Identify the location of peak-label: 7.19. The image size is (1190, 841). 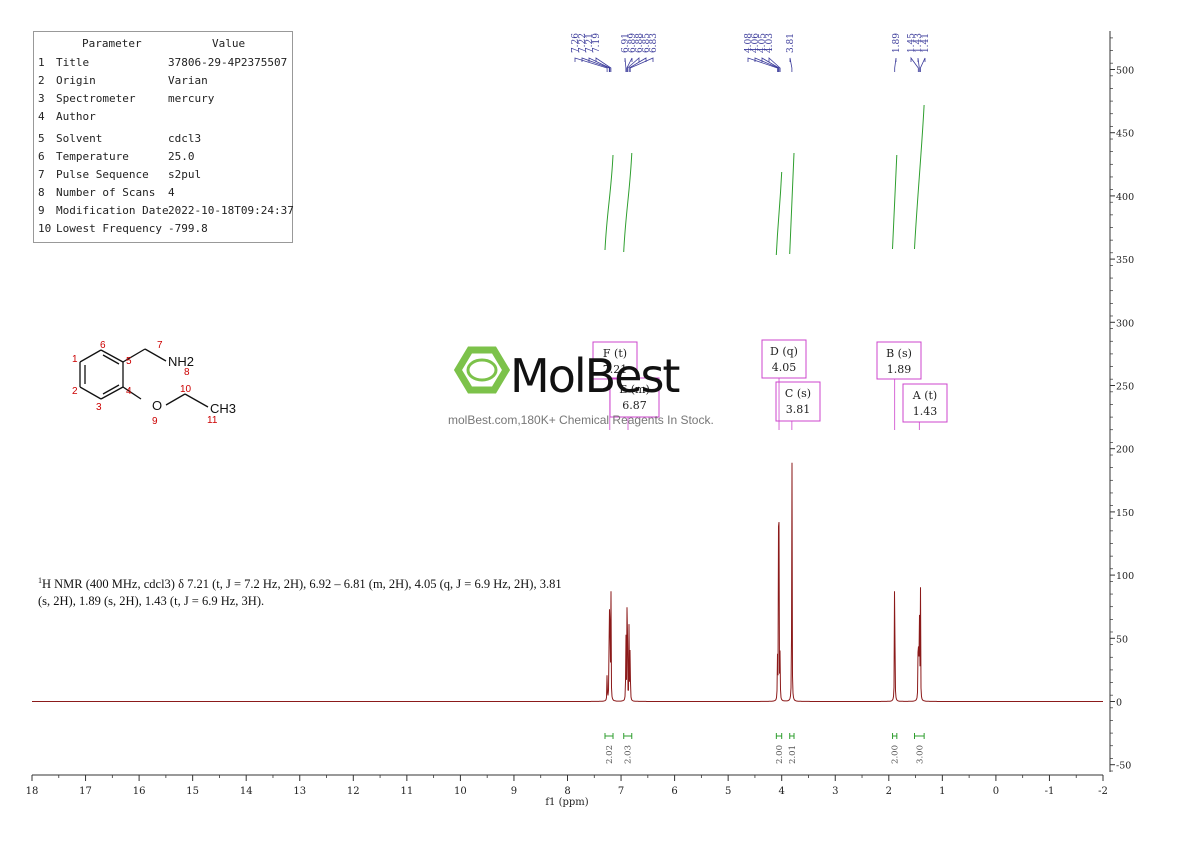
(597, 43).